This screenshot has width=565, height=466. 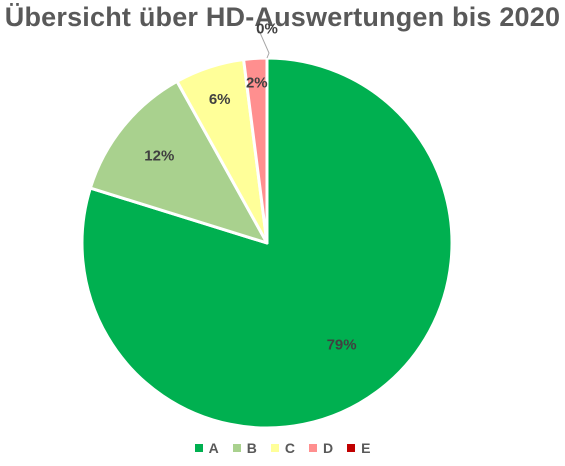 What do you see at coordinates (289, 448) in the screenshot?
I see `legend-label-c: C` at bounding box center [289, 448].